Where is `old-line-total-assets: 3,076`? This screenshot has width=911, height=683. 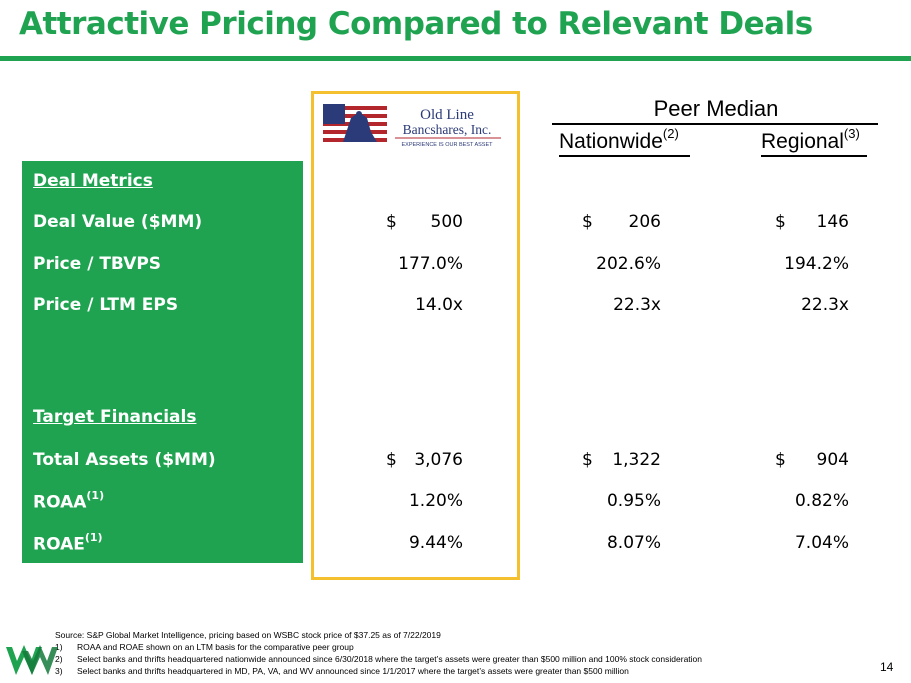 old-line-total-assets: 3,076 is located at coordinates (438, 460).